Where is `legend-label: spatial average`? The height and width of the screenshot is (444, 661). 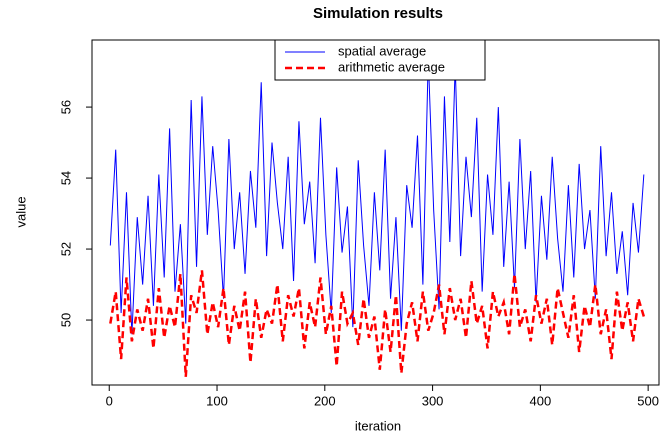
legend-label: spatial average is located at coordinates (382, 50).